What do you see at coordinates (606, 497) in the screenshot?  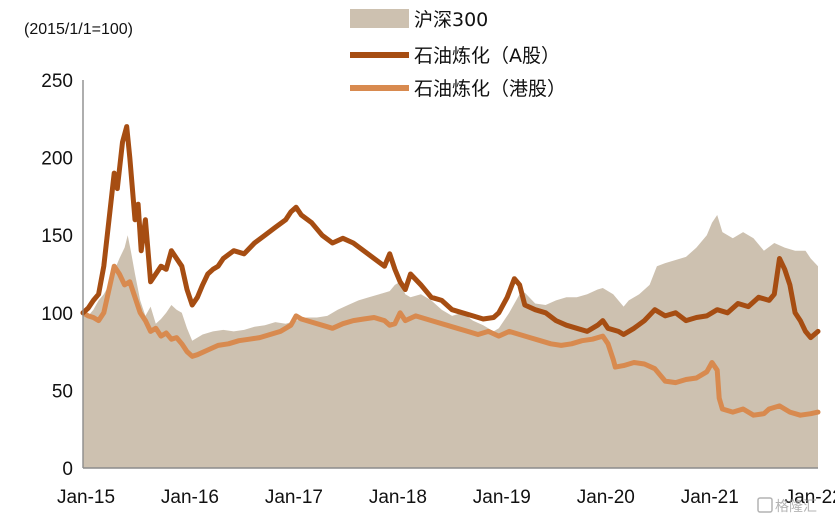 I see `x-tick-label: Jan-20` at bounding box center [606, 497].